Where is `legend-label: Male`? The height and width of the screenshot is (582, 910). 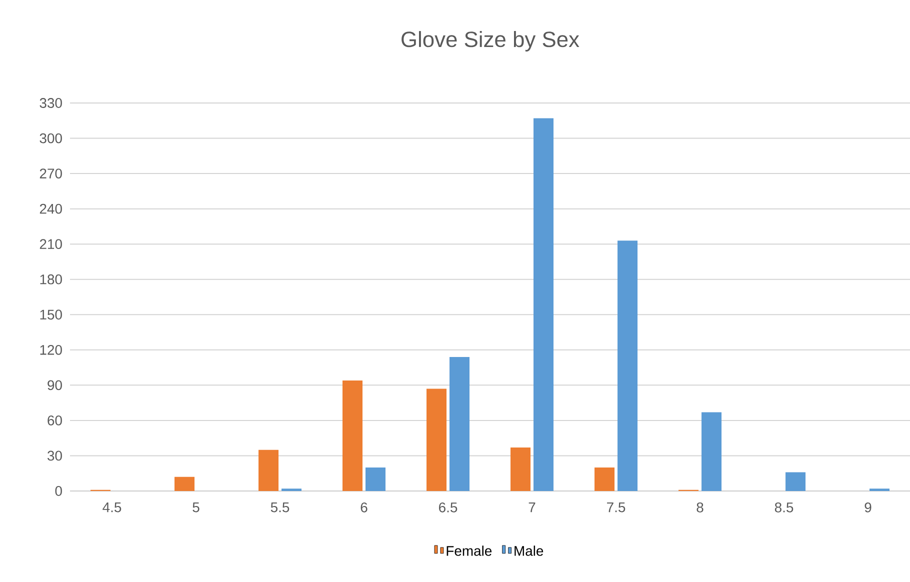
legend-label: Male is located at coordinates (529, 551).